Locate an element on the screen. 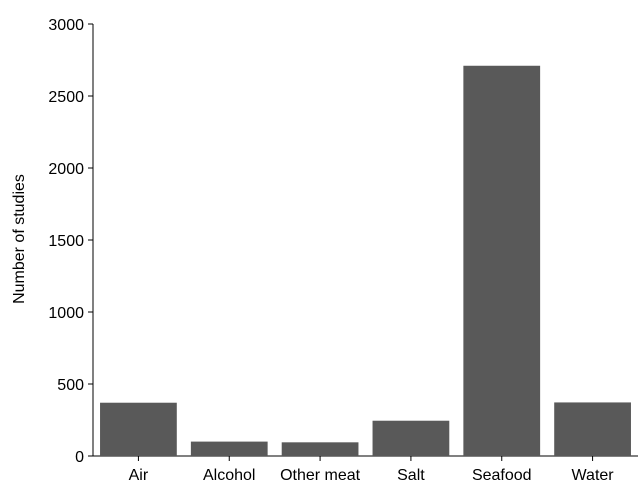  y-axis: 0 500 1000 1500 2000 2500 3000 is located at coordinates (71, 241).